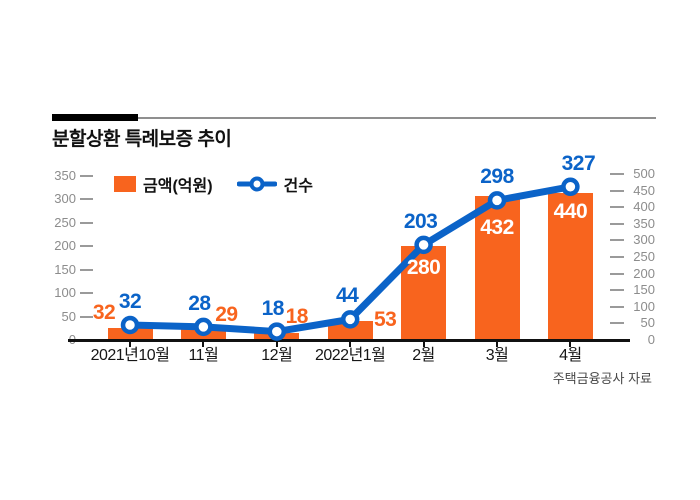 Image resolution: width=700 pixels, height=500 pixels. Describe the element at coordinates (213, 184) in the screenshot. I see `legend: 금액(억원) 건수` at that location.